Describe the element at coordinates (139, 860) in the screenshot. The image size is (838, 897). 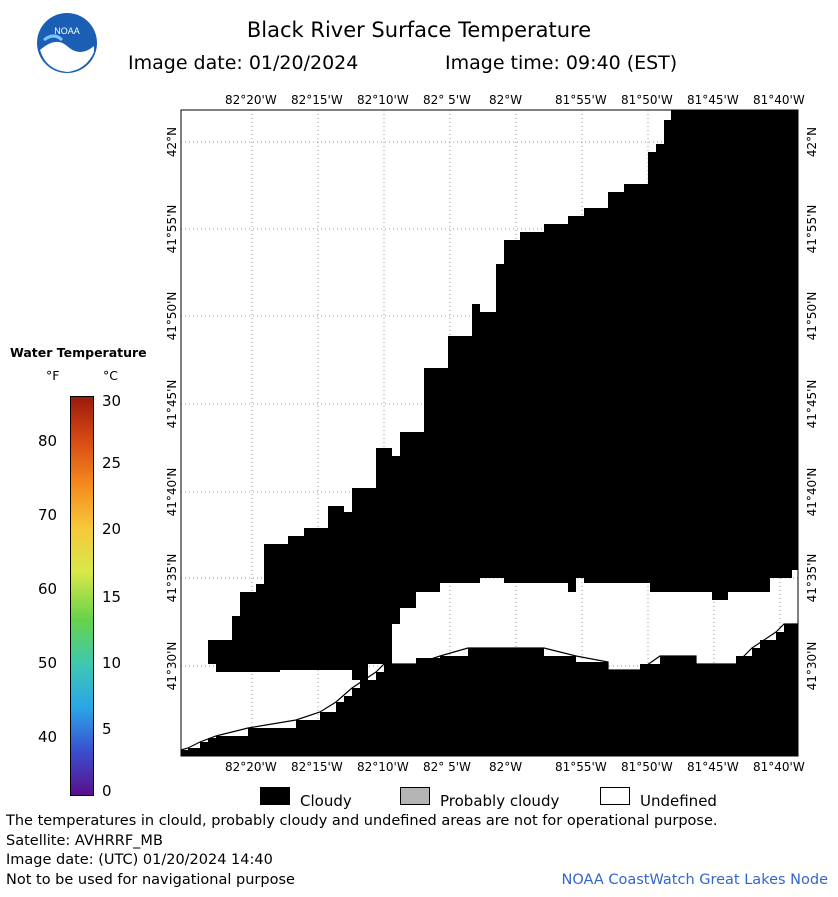
I see `utc-date: Image date: (UTC) 01/20/2024 14:40` at that location.